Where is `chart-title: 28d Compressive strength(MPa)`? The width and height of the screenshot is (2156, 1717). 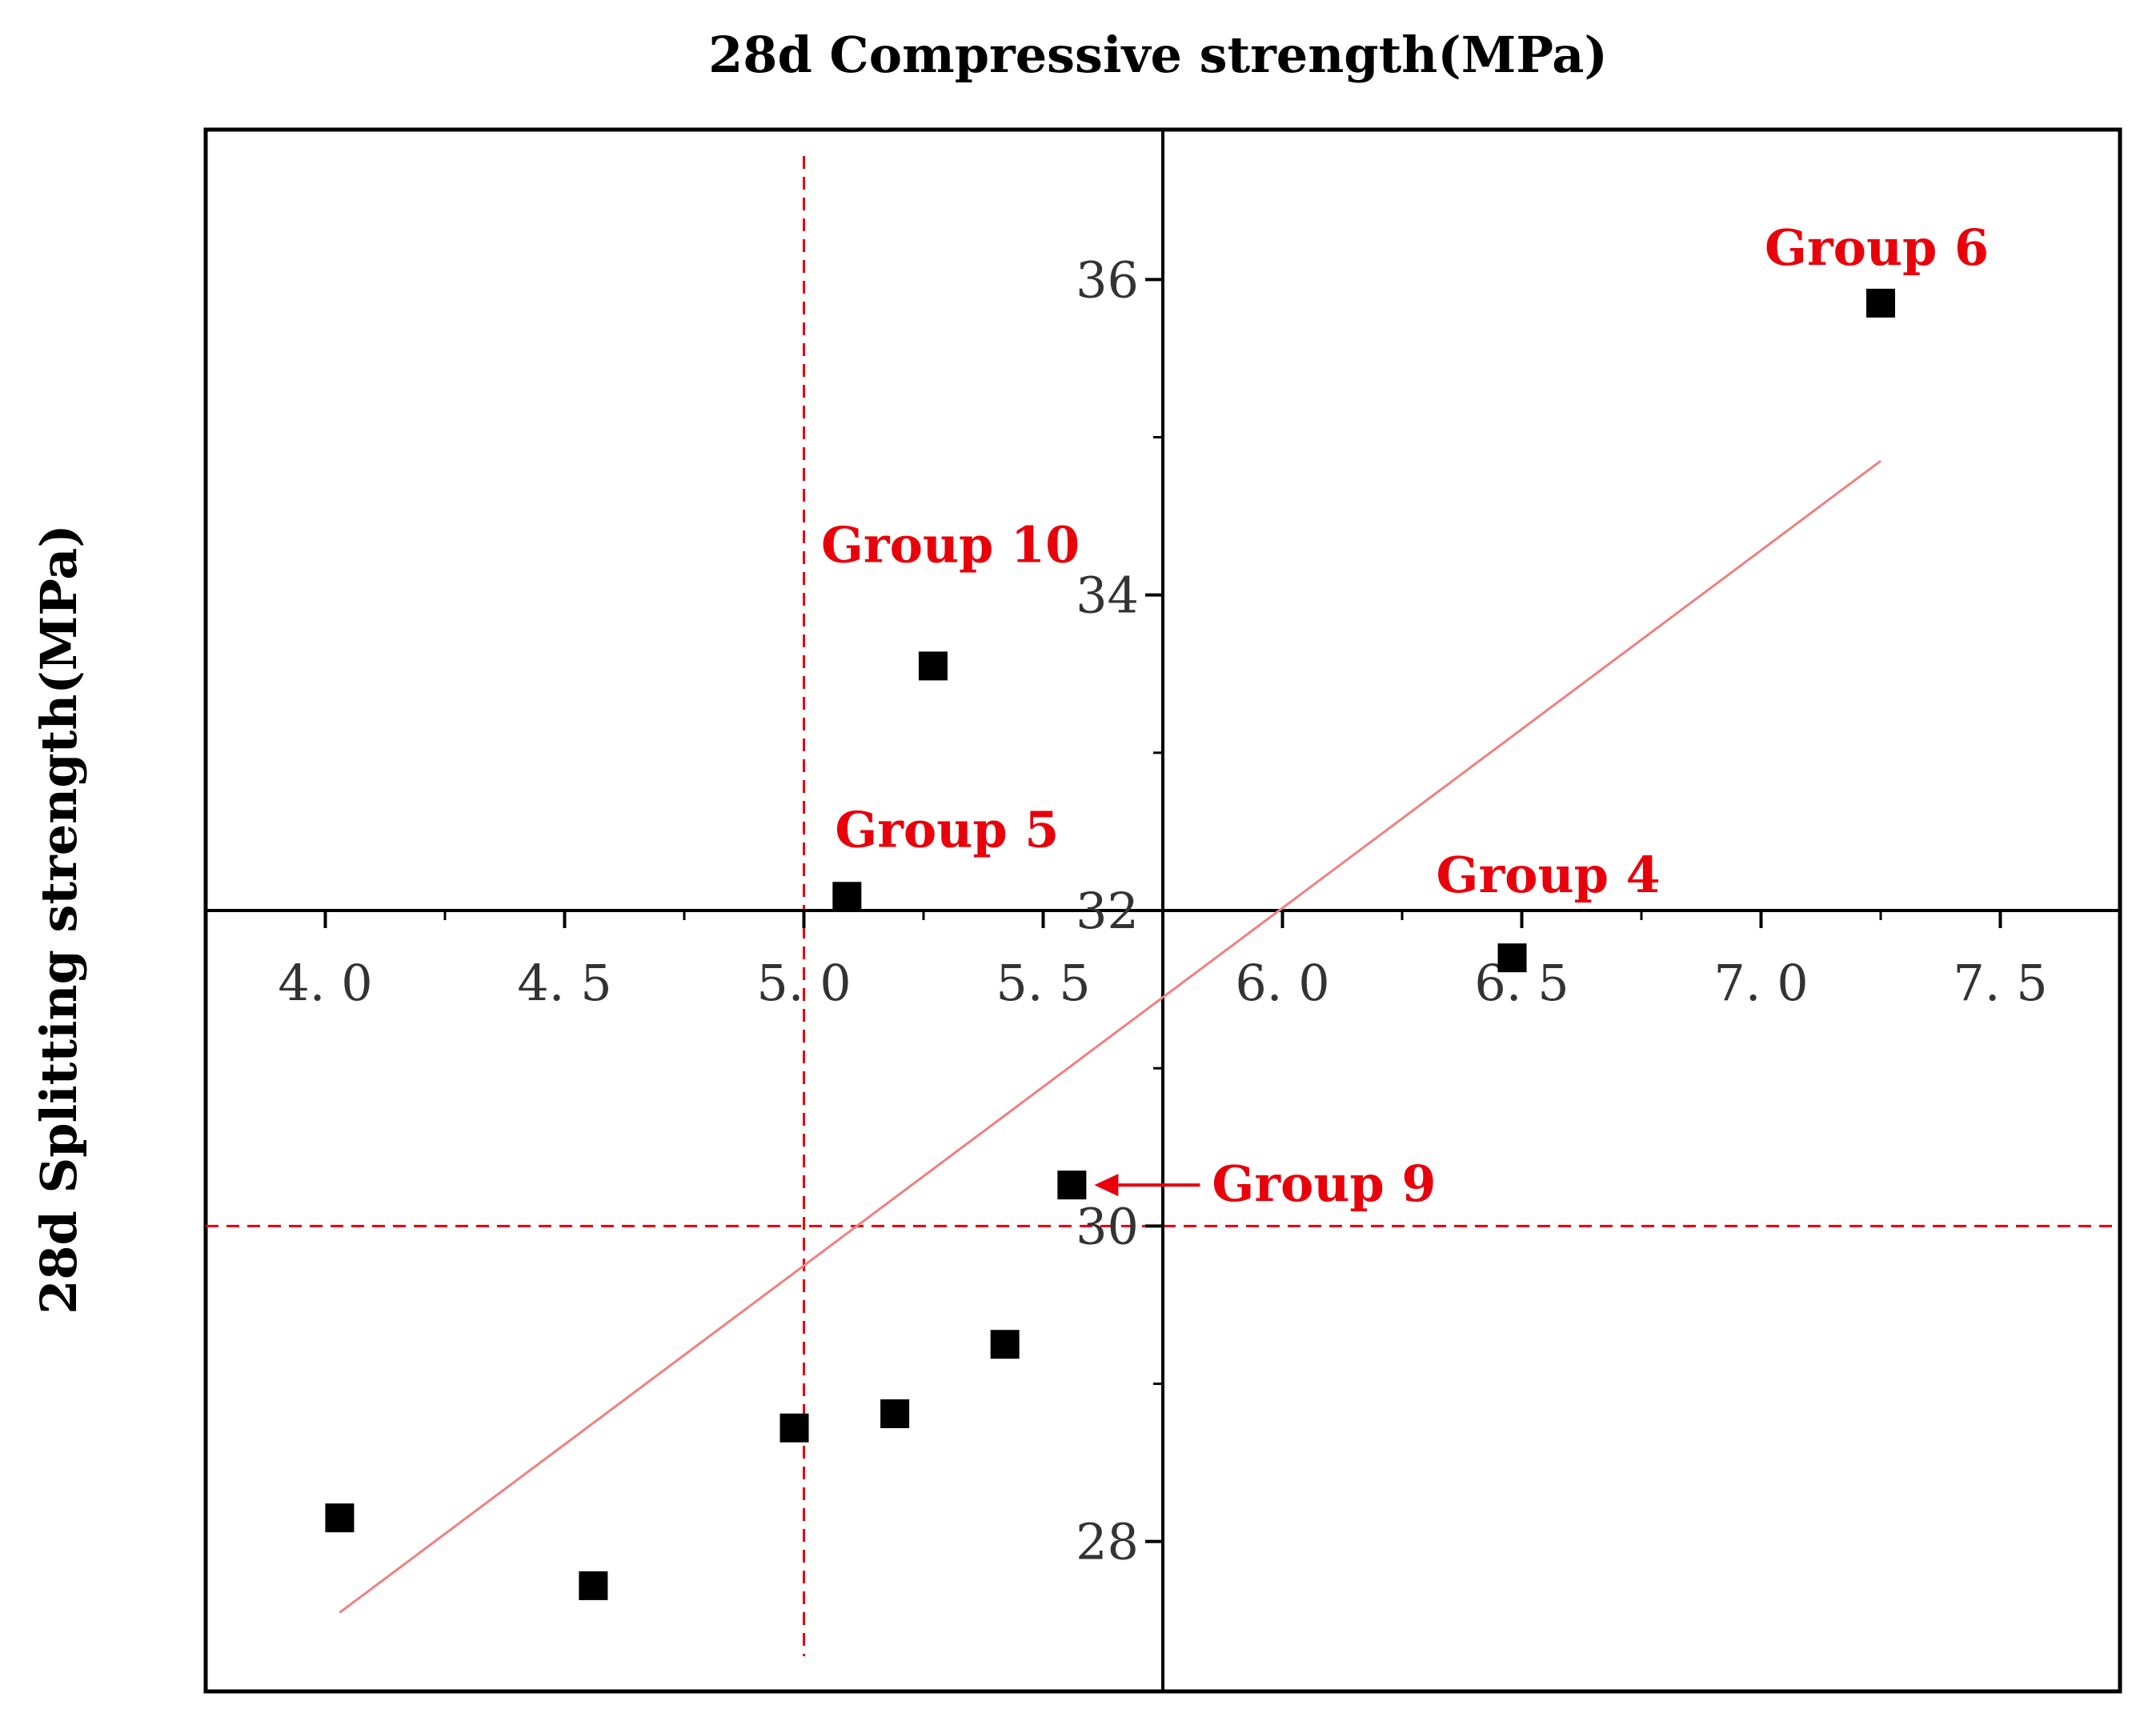
chart-title: 28d Compressive strength(MPa) is located at coordinates (1158, 55).